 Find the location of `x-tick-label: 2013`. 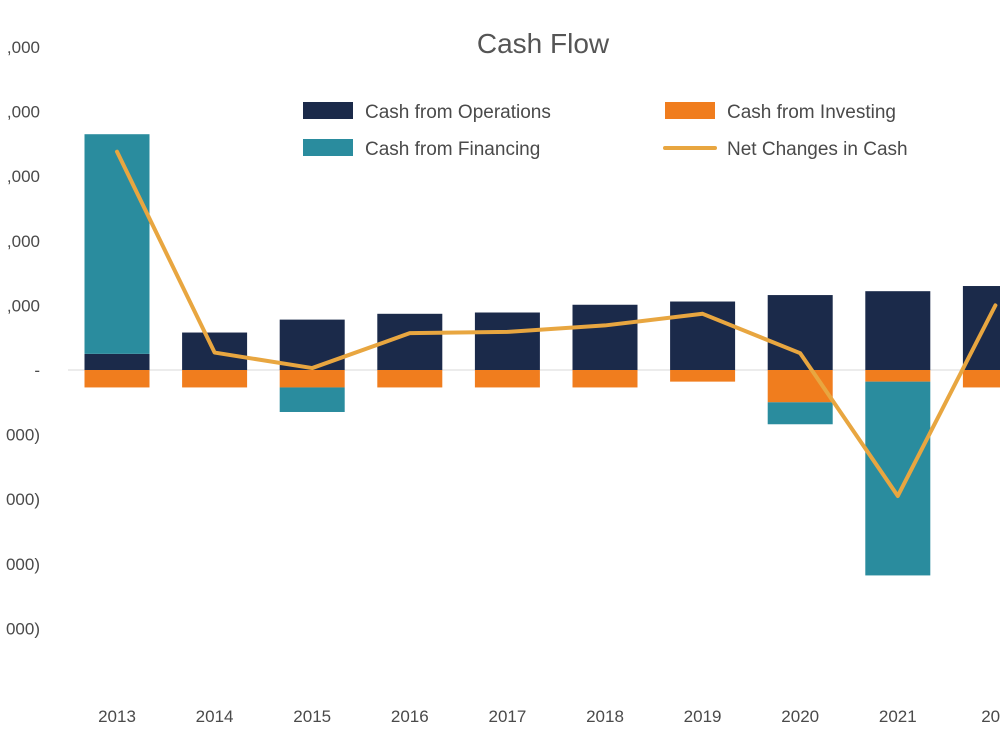

x-tick-label: 2013 is located at coordinates (117, 716).